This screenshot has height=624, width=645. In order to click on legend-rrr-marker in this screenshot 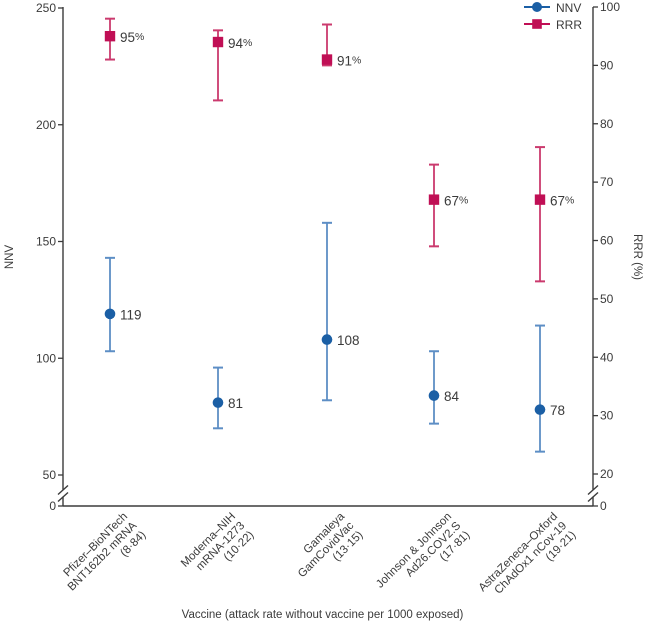, I will do `click(537, 24)`.